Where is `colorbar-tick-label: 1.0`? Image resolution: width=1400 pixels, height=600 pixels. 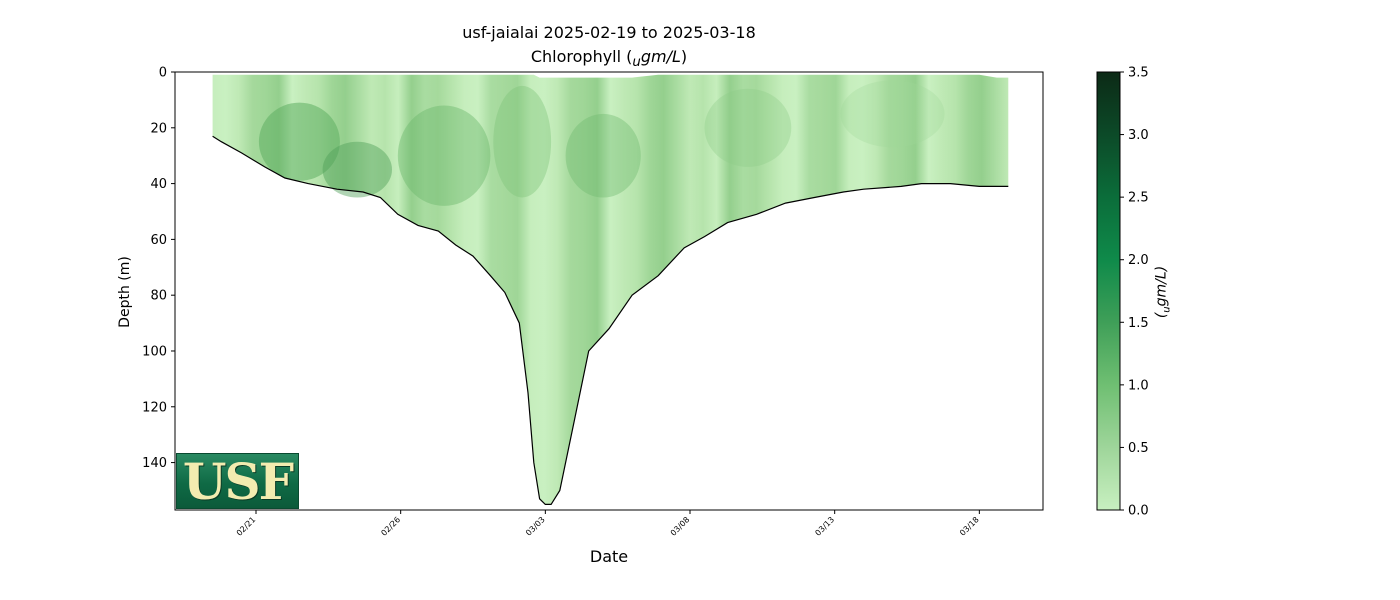
colorbar-tick-label: 1.0 is located at coordinates (1138, 385).